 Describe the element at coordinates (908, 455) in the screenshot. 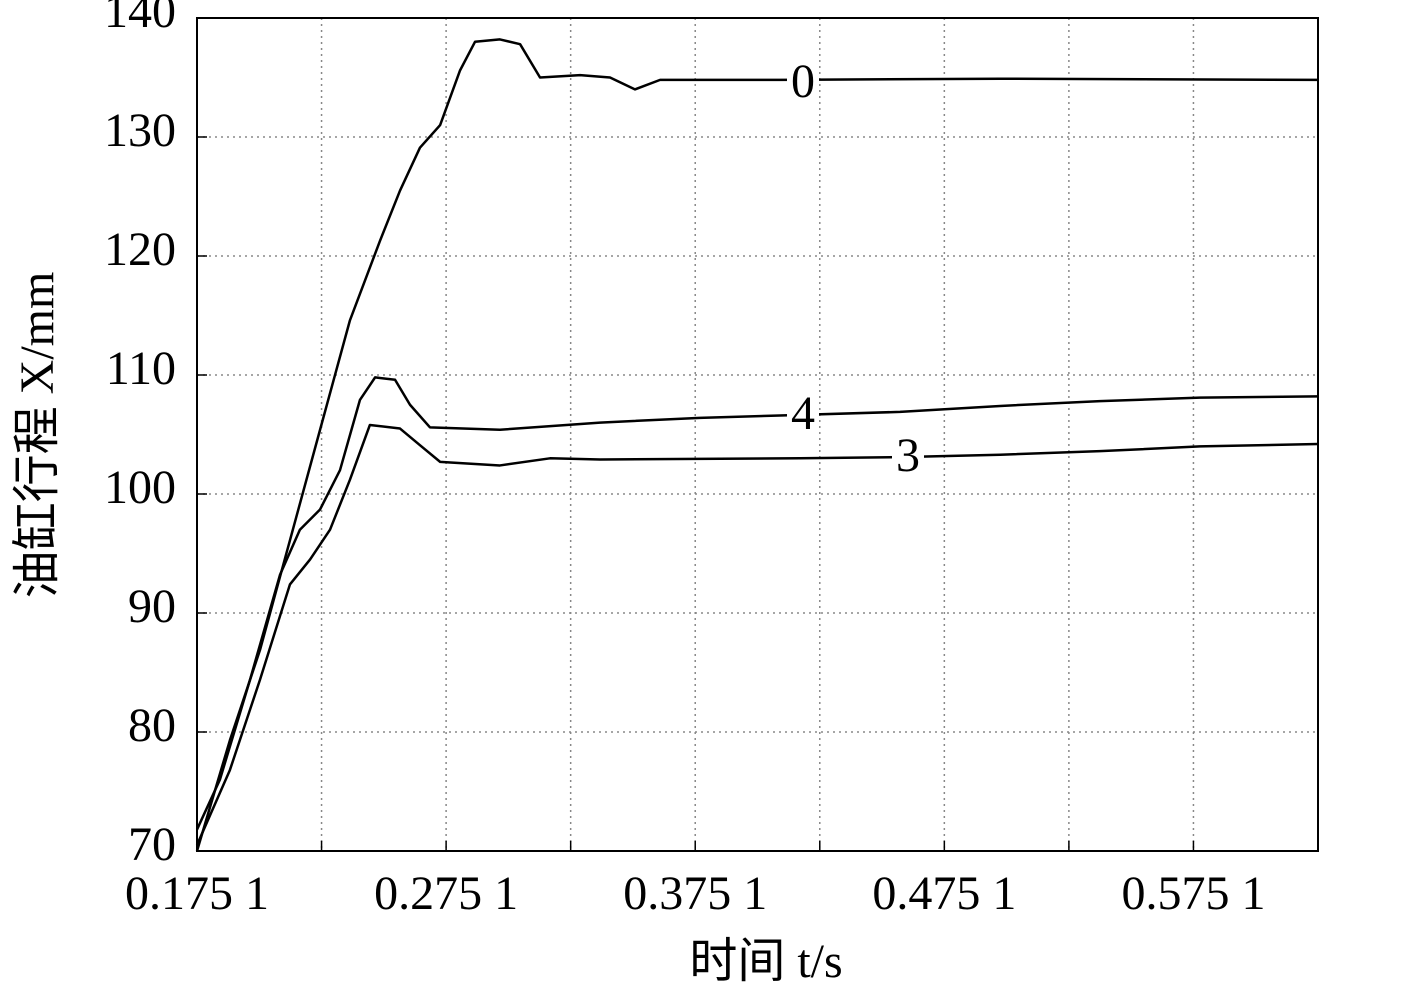

I see `series-label: 3` at that location.